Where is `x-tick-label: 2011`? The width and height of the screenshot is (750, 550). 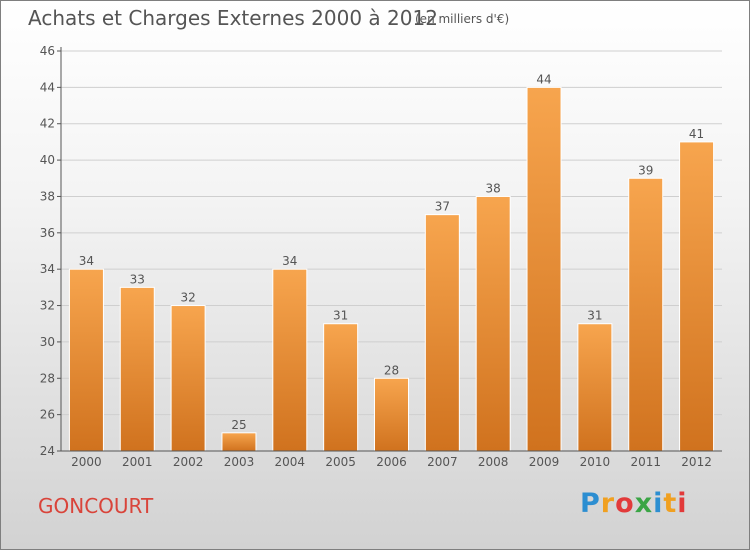 x-tick-label: 2011 is located at coordinates (645, 462).